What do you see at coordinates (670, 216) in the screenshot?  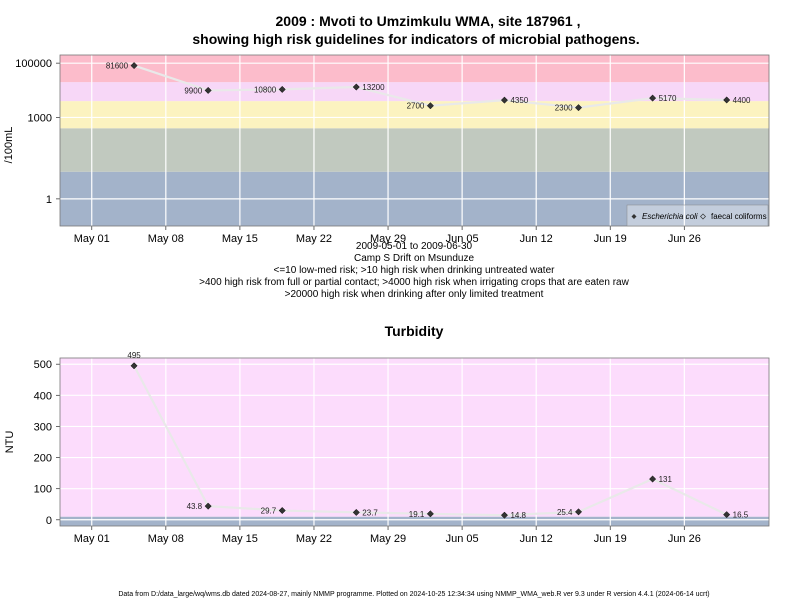 I see `legend-ecoli-label: Escherichia coli` at bounding box center [670, 216].